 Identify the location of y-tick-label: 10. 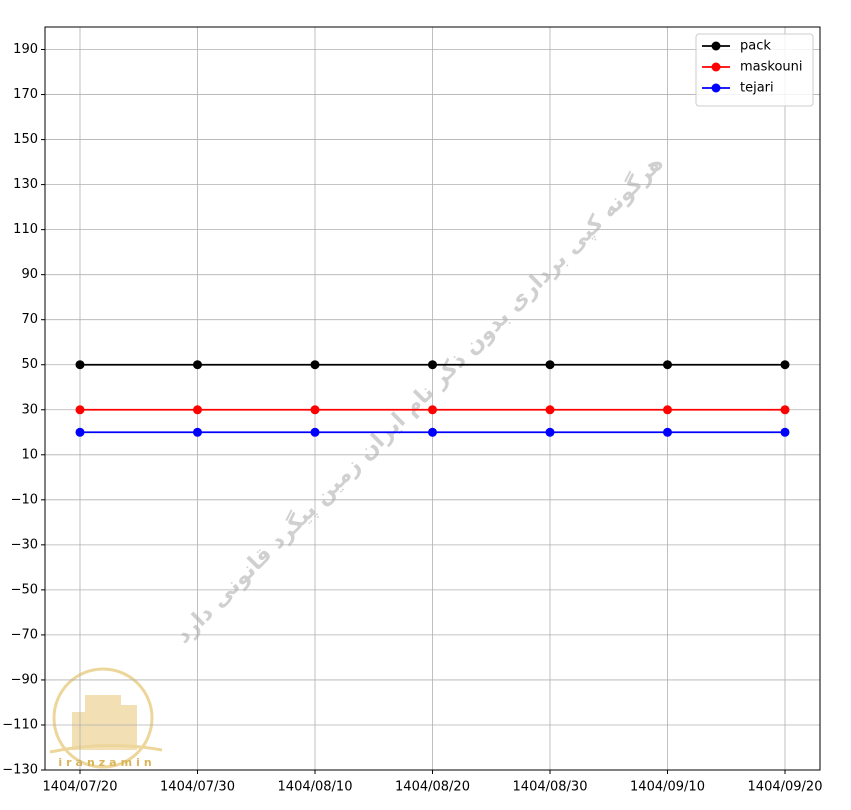
(29, 454).